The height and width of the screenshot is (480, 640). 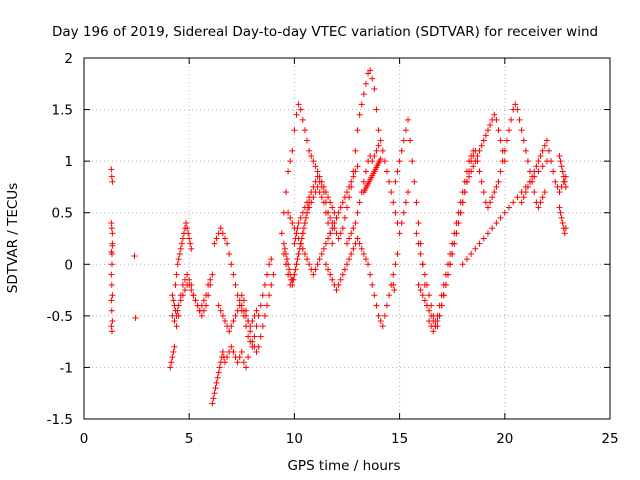 I want to click on y-tick-label: 0.5, so click(x=62, y=214).